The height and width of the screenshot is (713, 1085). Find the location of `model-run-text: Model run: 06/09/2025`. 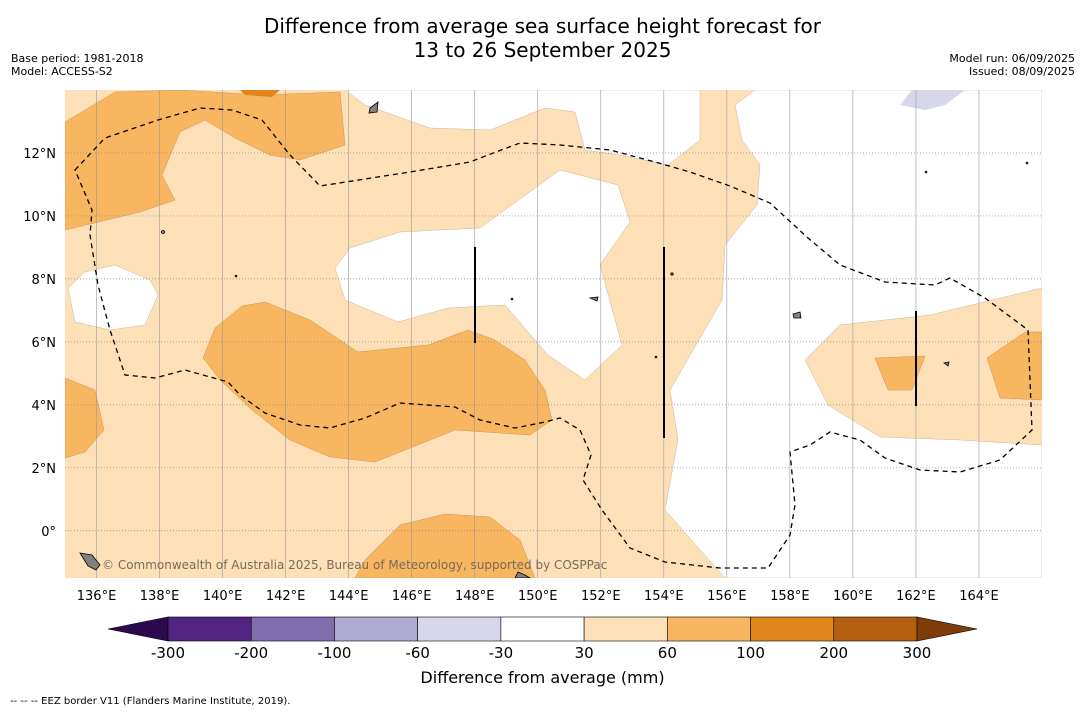

model-run-text: Model run: 06/09/2025 is located at coordinates (1012, 58).